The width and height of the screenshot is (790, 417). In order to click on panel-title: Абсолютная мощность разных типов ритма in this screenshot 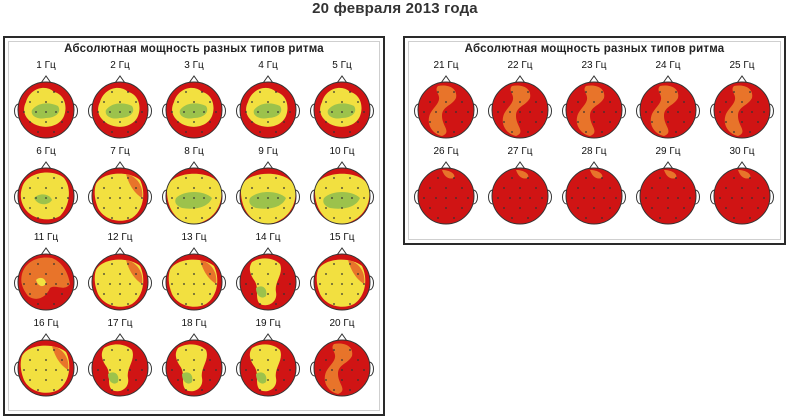, I will do `click(594, 49)`.